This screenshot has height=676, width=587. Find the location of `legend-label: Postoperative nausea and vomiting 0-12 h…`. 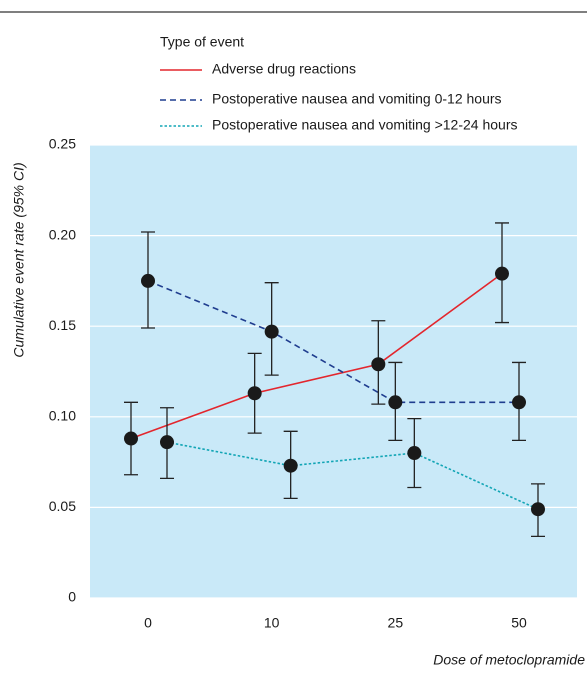

legend-label: Postoperative nausea and vomiting 0-12 h… is located at coordinates (357, 99).